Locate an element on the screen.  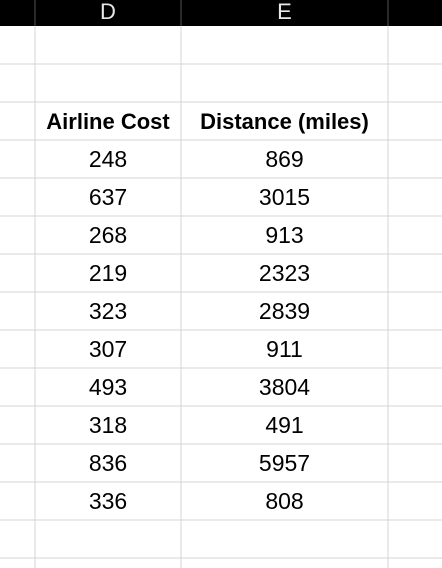
column-header-bar is located at coordinates (221, 13).